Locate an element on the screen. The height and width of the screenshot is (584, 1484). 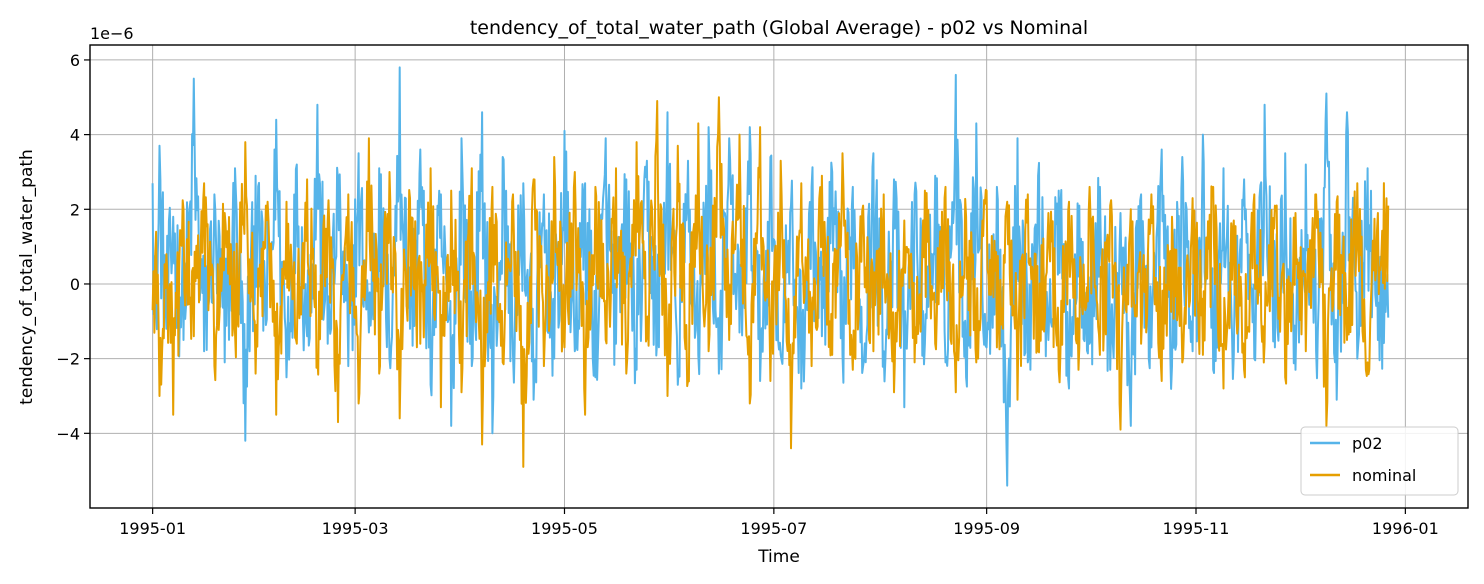
y-axis-label: tendency_of_total_water_path is located at coordinates (27, 277).